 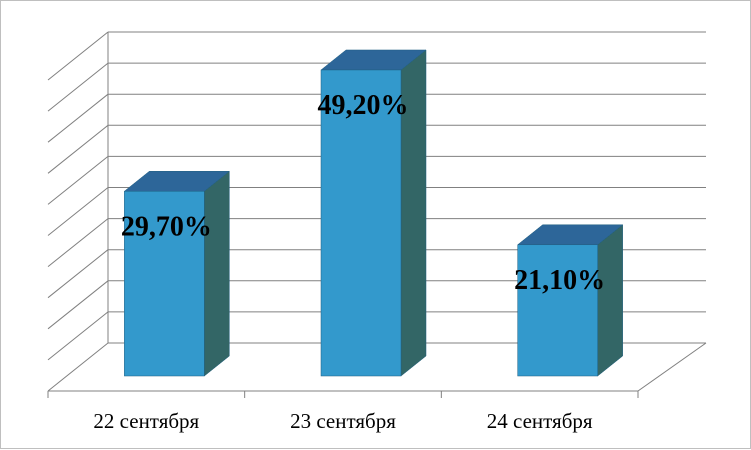 What do you see at coordinates (672, 367) in the screenshot?
I see `floor-right-edge` at bounding box center [672, 367].